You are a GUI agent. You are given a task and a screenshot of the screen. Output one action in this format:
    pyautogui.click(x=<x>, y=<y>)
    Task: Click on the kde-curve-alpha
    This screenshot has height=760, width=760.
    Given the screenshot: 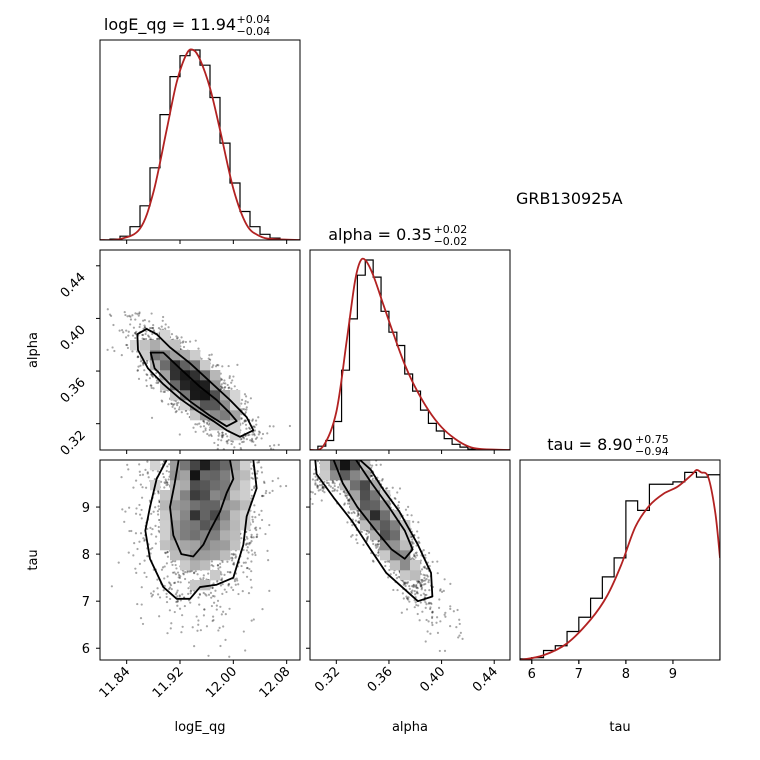 What is the action you would take?
    pyautogui.click(x=410, y=353)
    